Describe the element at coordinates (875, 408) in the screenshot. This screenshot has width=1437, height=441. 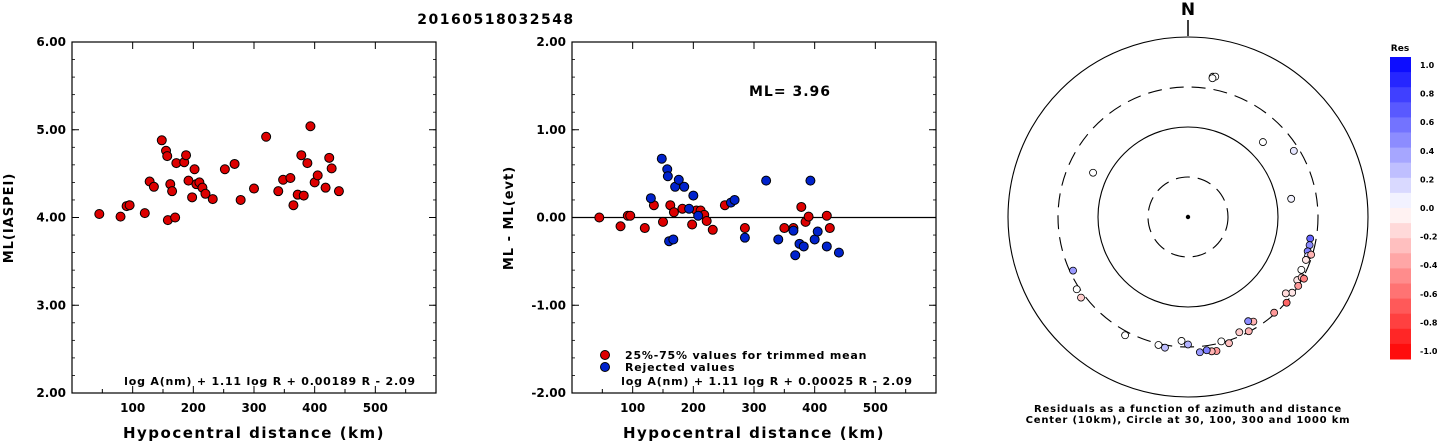
I see `plot2-xtick-label: 500` at that location.